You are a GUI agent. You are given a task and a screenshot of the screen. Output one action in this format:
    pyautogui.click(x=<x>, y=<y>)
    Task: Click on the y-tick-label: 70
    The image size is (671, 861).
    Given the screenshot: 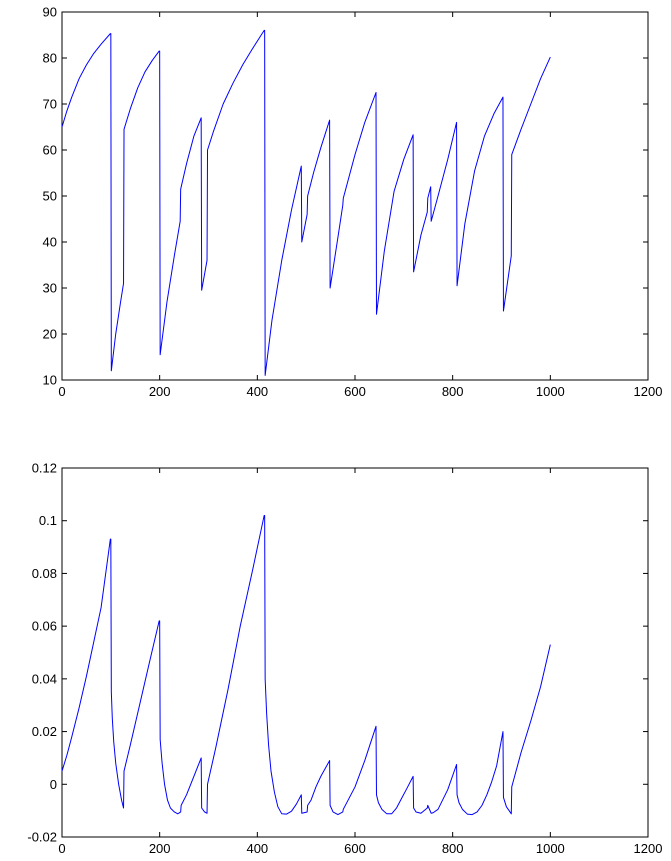 What is the action you would take?
    pyautogui.click(x=50, y=104)
    